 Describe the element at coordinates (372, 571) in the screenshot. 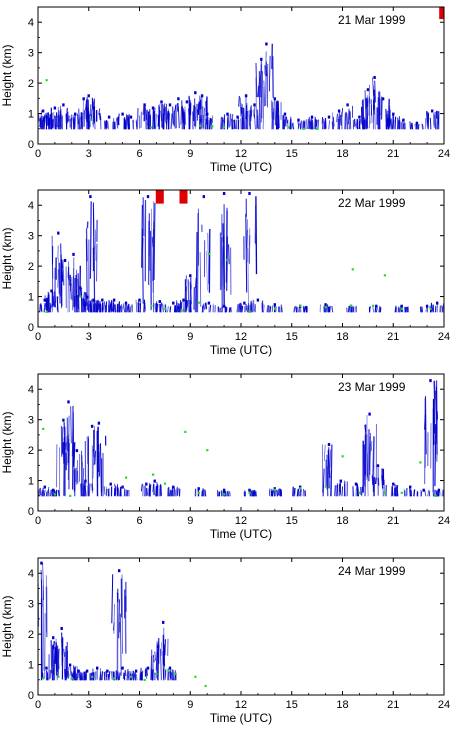

I see `panel-date-label: 24 Mar 1999` at that location.